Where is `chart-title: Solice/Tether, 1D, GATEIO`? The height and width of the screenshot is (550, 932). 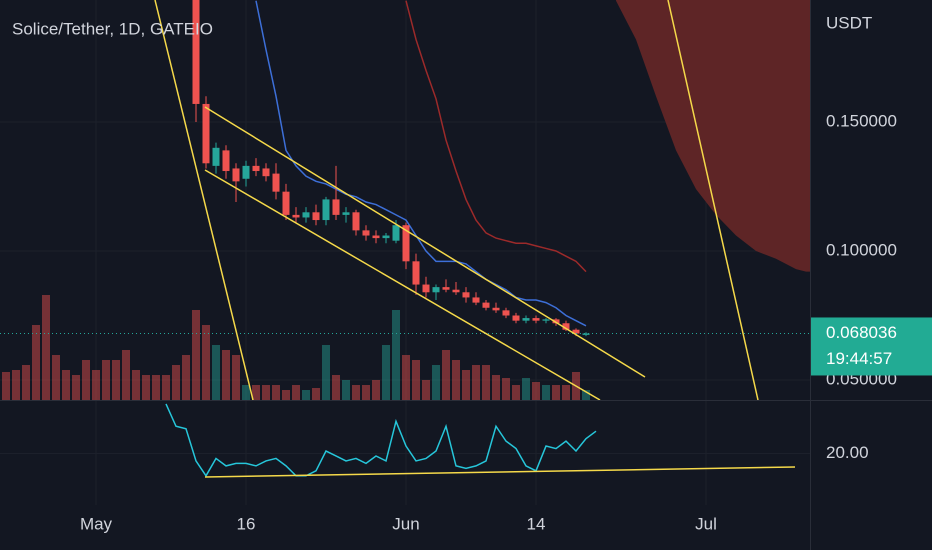 chart-title: Solice/Tether, 1D, GATEIO is located at coordinates (112, 28).